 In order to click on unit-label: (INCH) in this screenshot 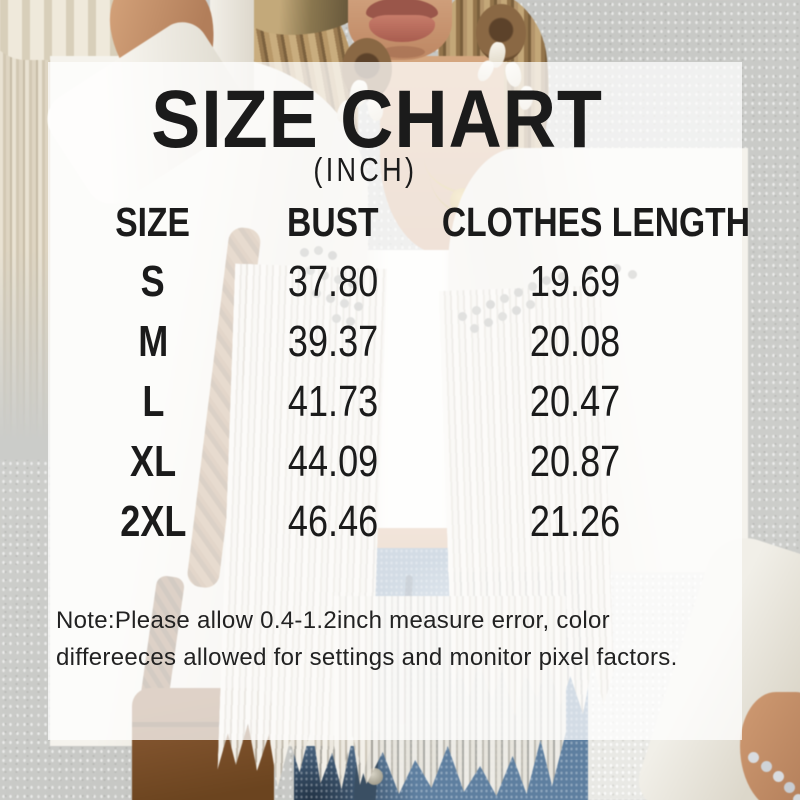, I will do `click(365, 169)`.